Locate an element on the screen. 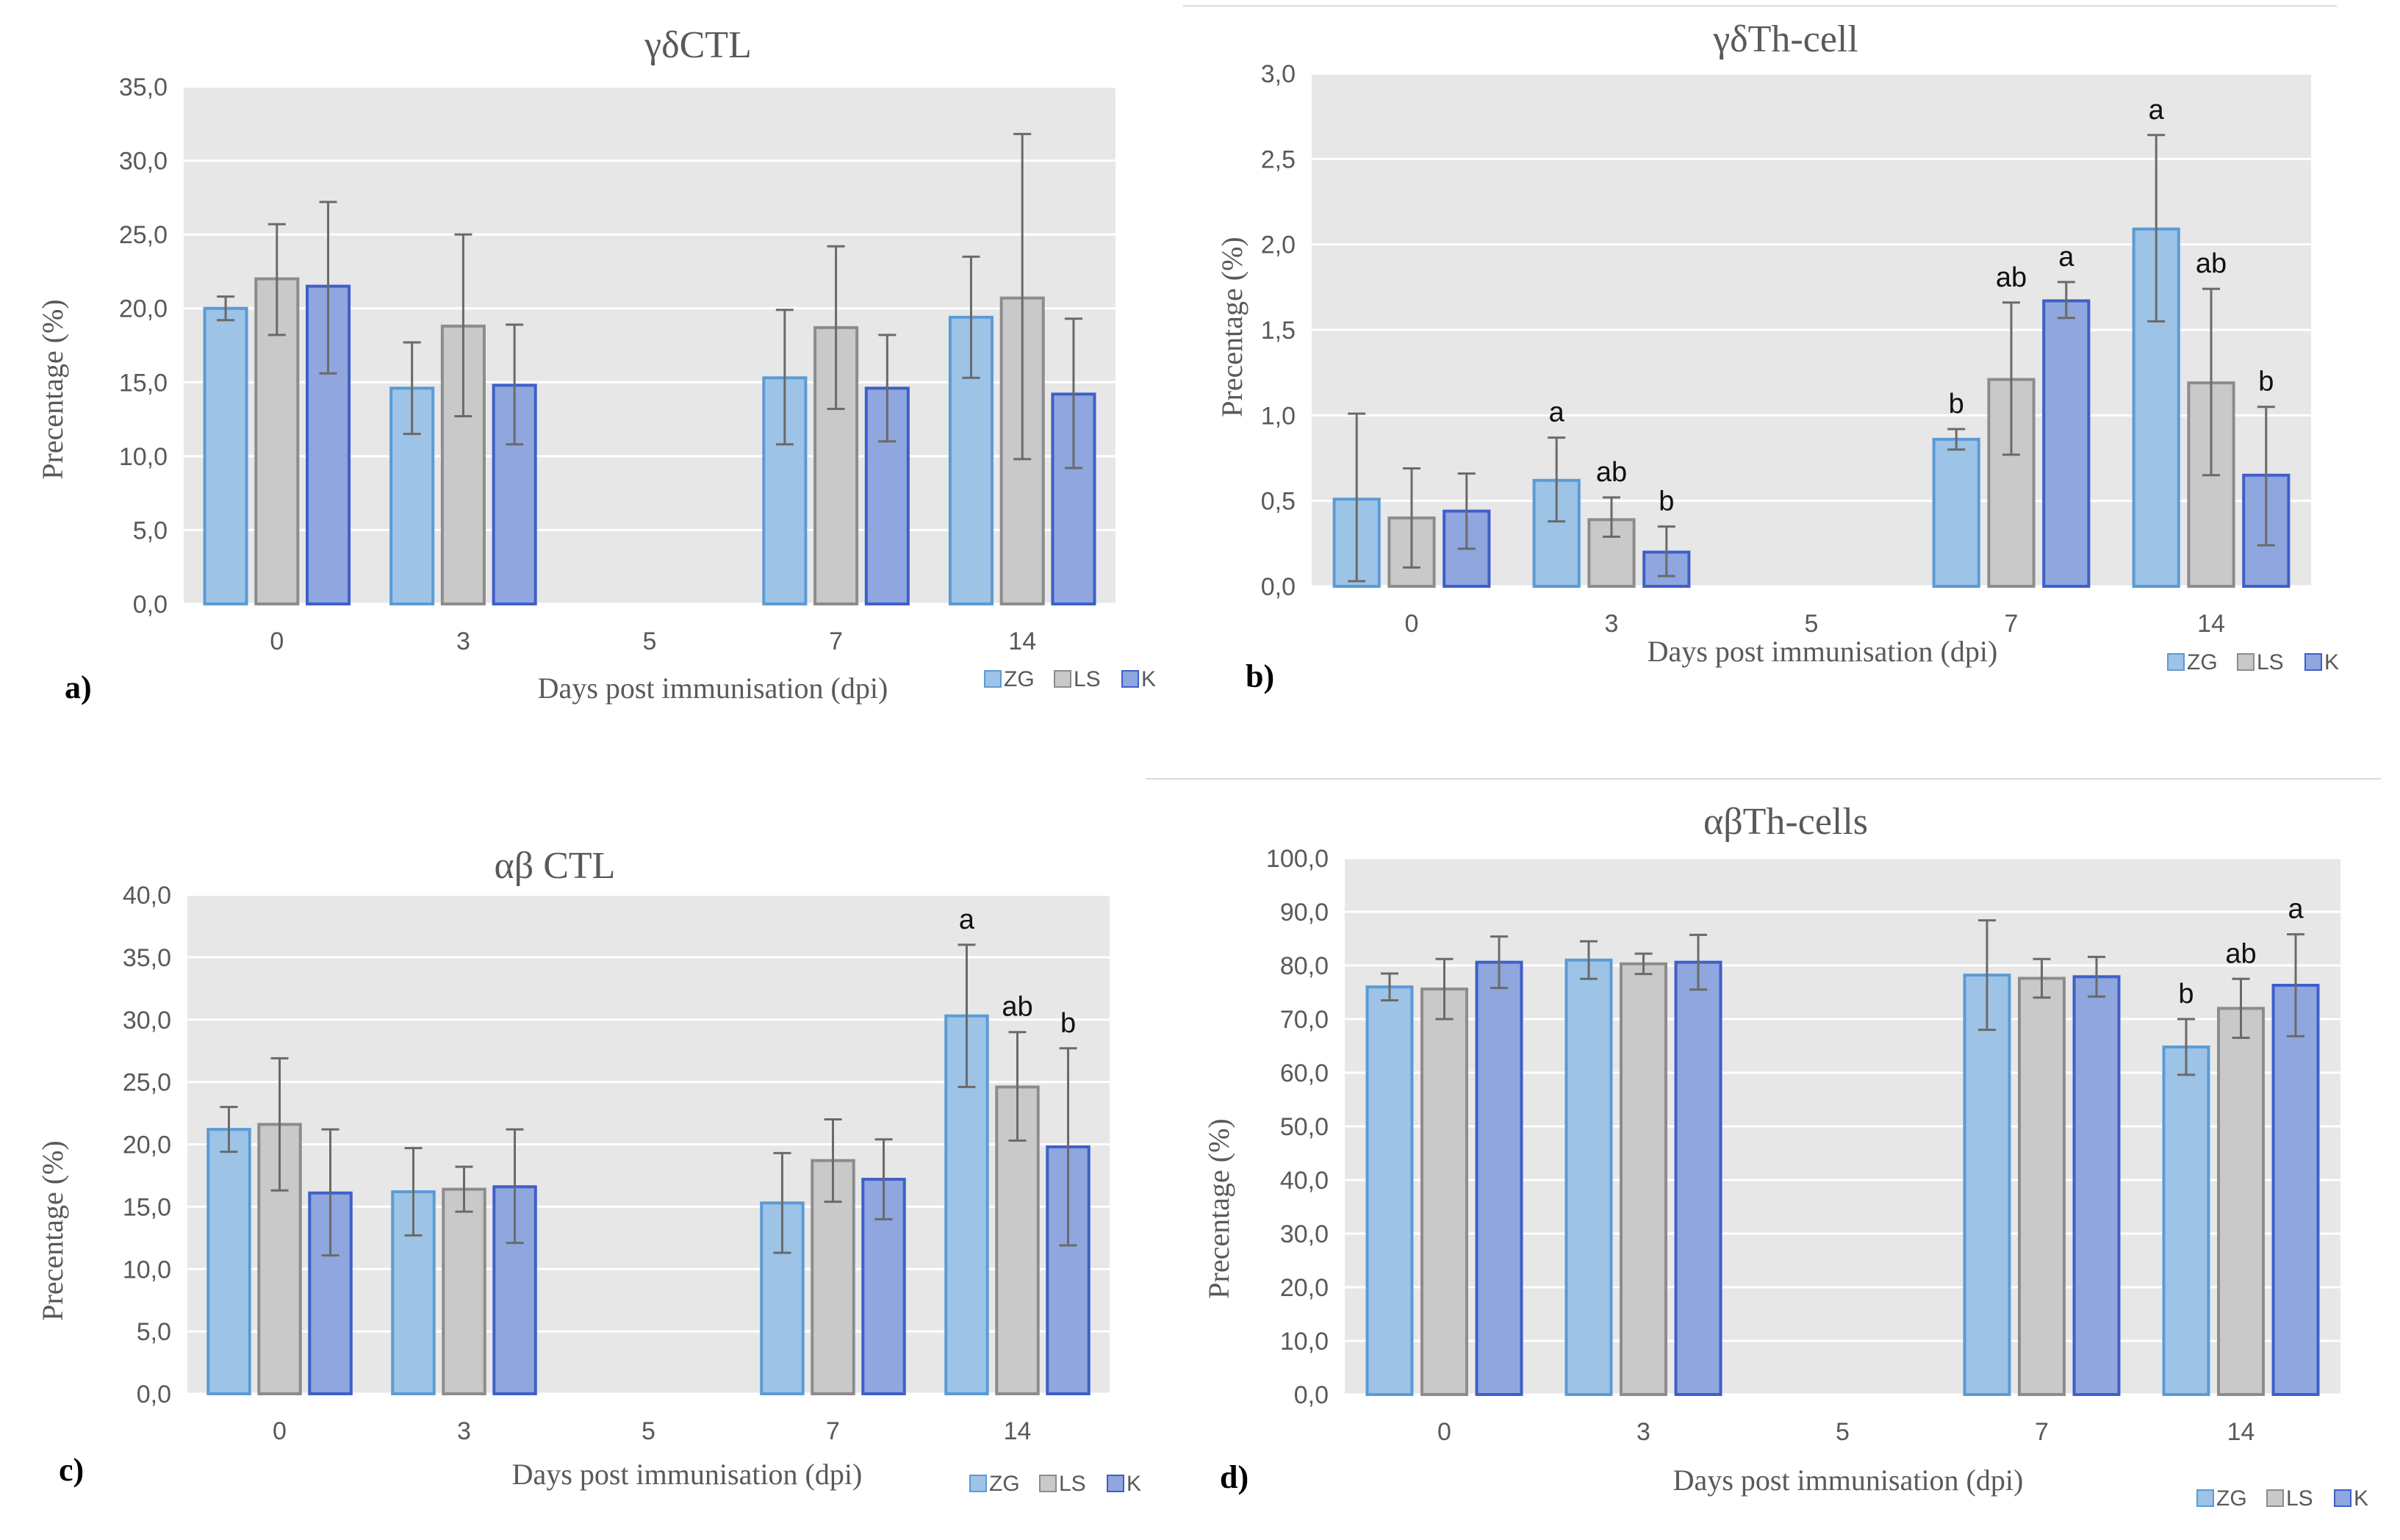 The width and height of the screenshot is (2400, 1540). y-tick-label: 60,0 is located at coordinates (1304, 1073).